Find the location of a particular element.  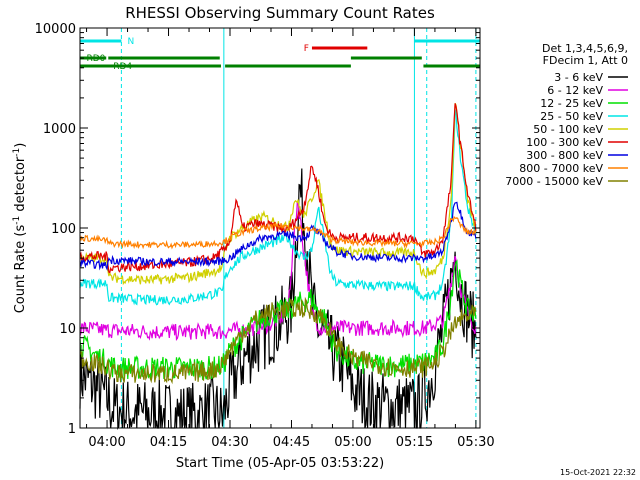

legend-entry-label: 800 - 7000 keV is located at coordinates (561, 168).